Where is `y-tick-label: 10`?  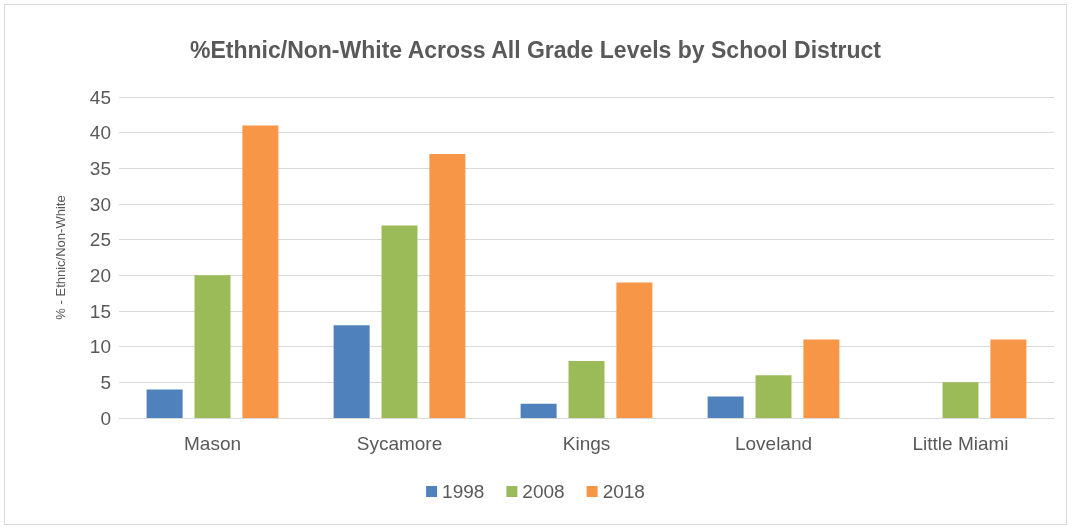 y-tick-label: 10 is located at coordinates (100, 347).